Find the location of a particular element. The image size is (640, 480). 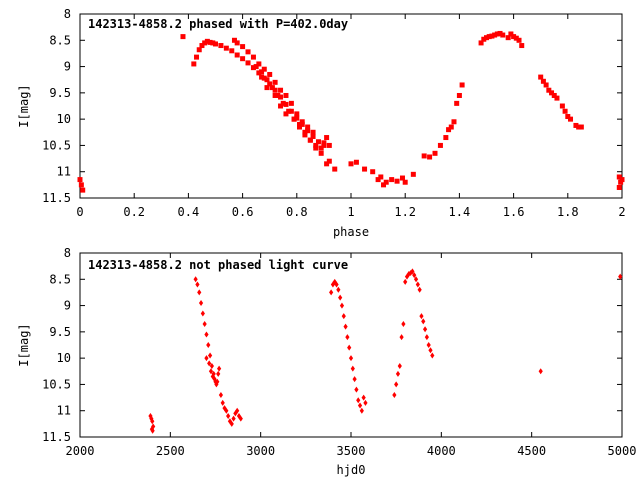

phased-plot-title: 142313-4858.2 phased with P=402.0day is located at coordinates (218, 24).